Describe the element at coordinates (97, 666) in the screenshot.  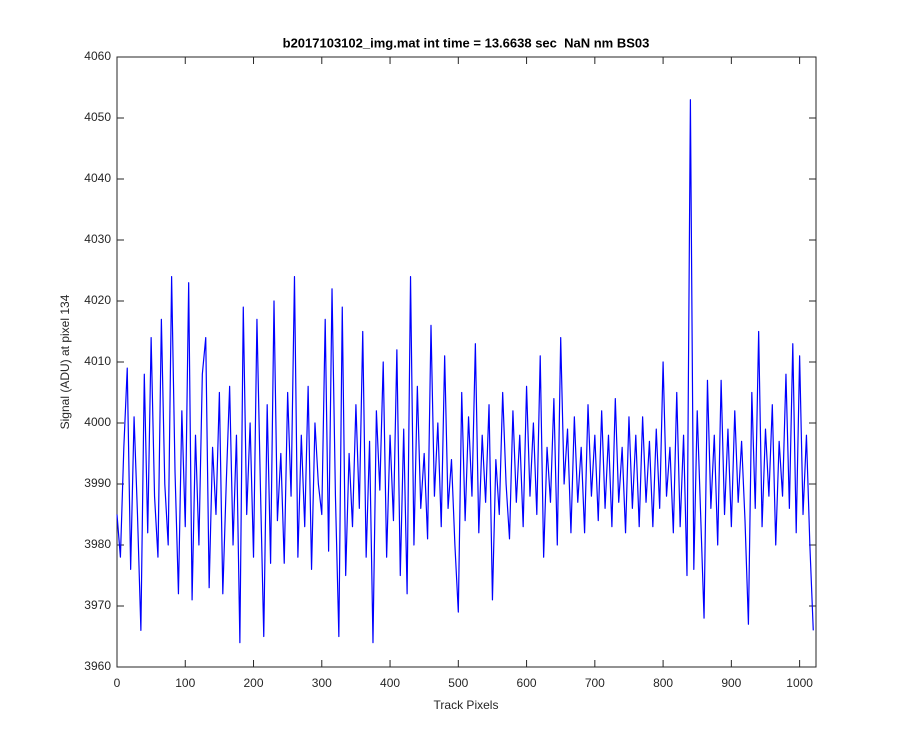
I see `y-tick-label: 3960` at that location.